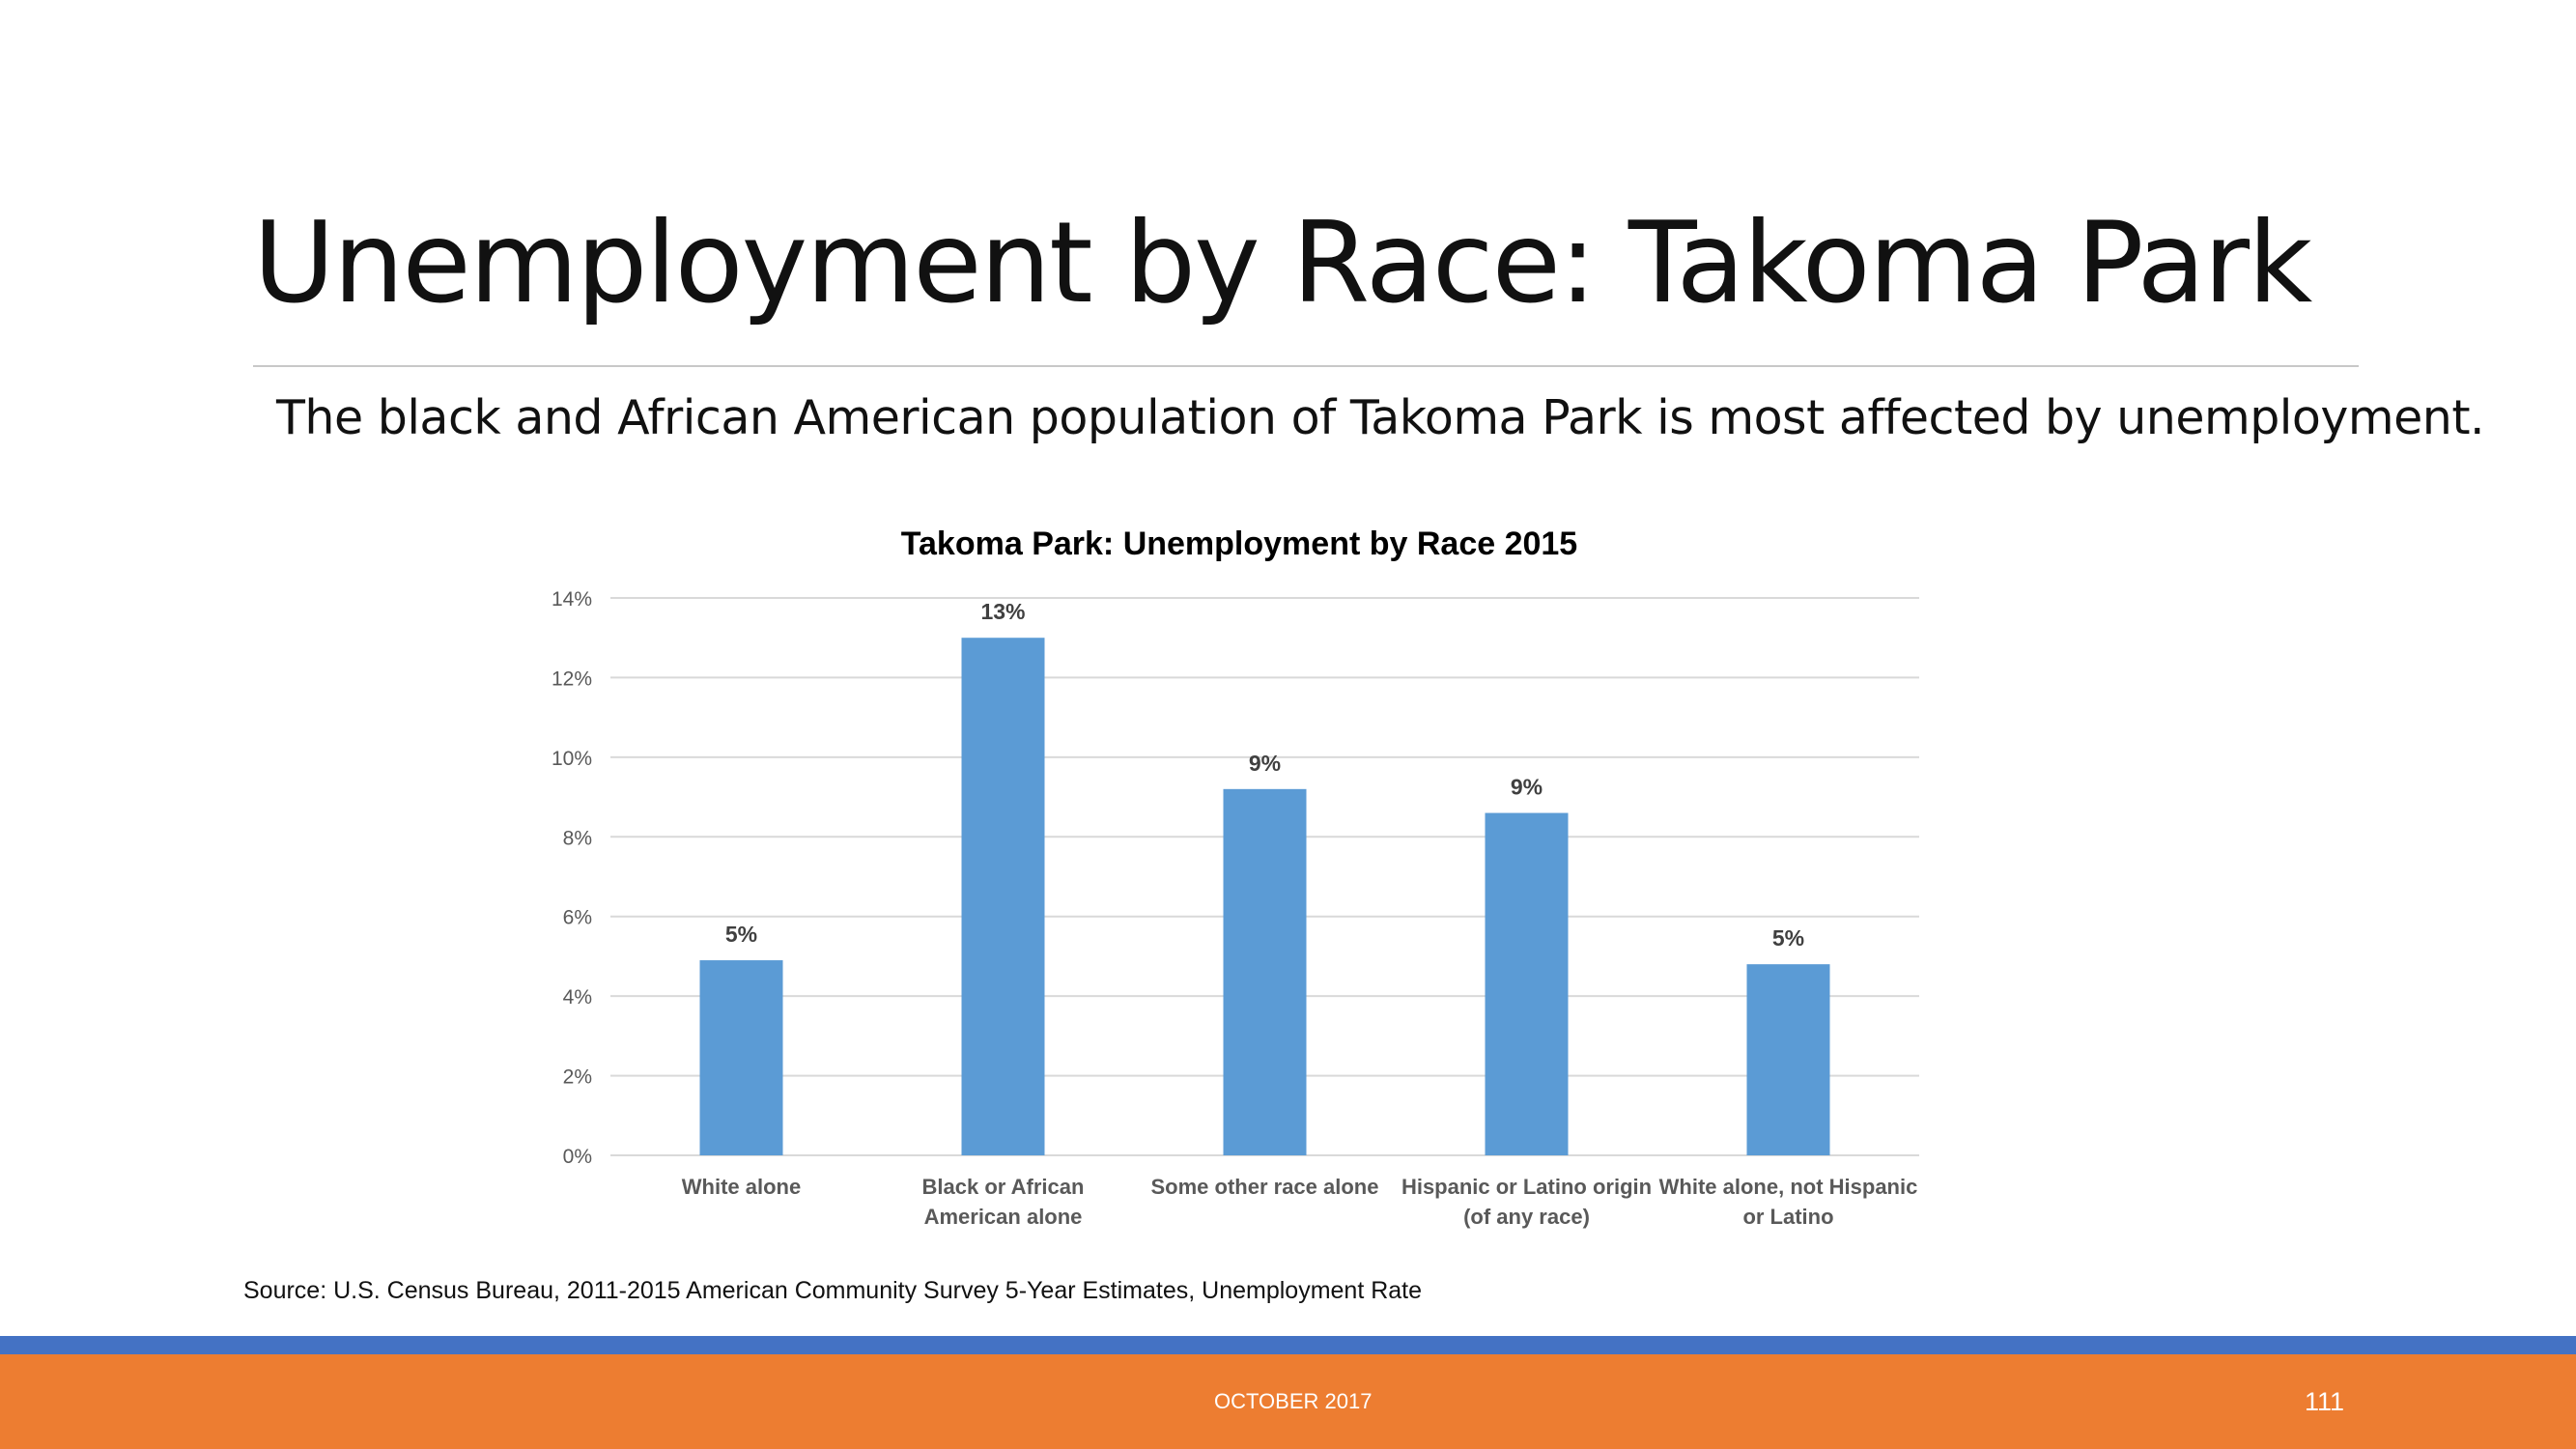  Describe the element at coordinates (2325, 1401) in the screenshot. I see `page-number: 111` at that location.